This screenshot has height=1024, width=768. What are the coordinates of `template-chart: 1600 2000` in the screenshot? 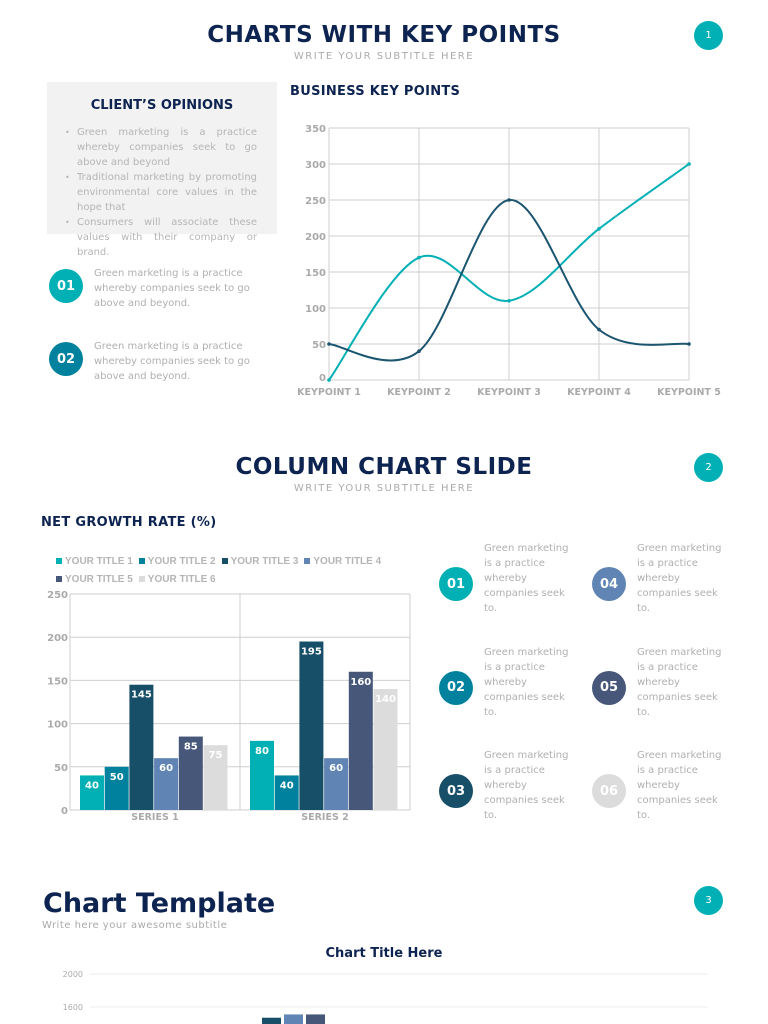 It's located at (385, 997).